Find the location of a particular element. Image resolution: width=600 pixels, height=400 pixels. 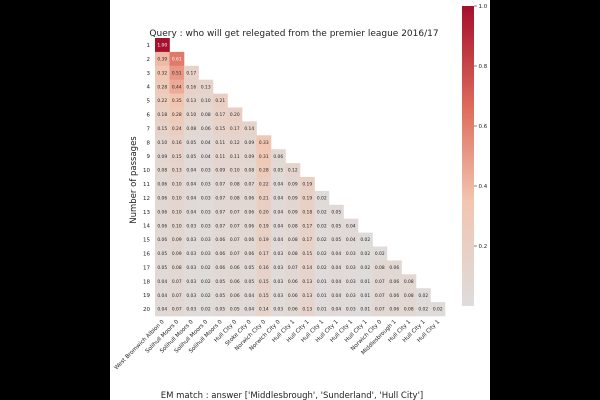

heatmap-cell-label: 1.00 is located at coordinates (162, 46).